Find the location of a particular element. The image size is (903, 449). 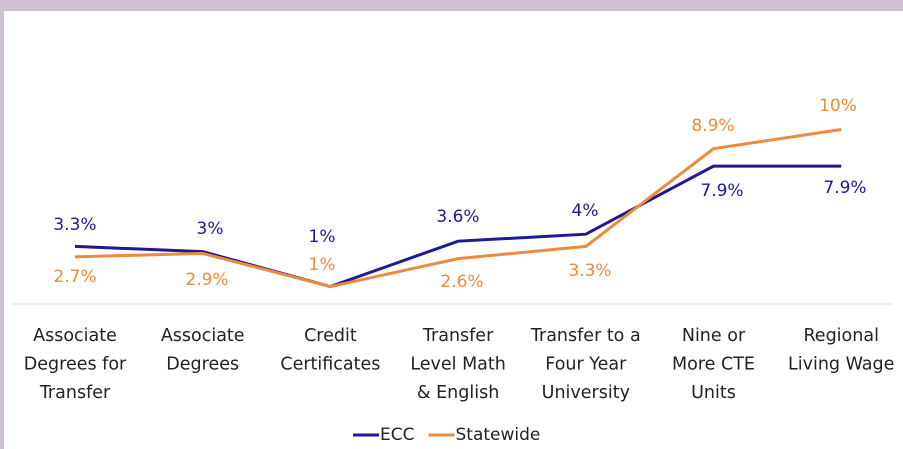

x-tick-label: Transfer to a is located at coordinates (585, 336).